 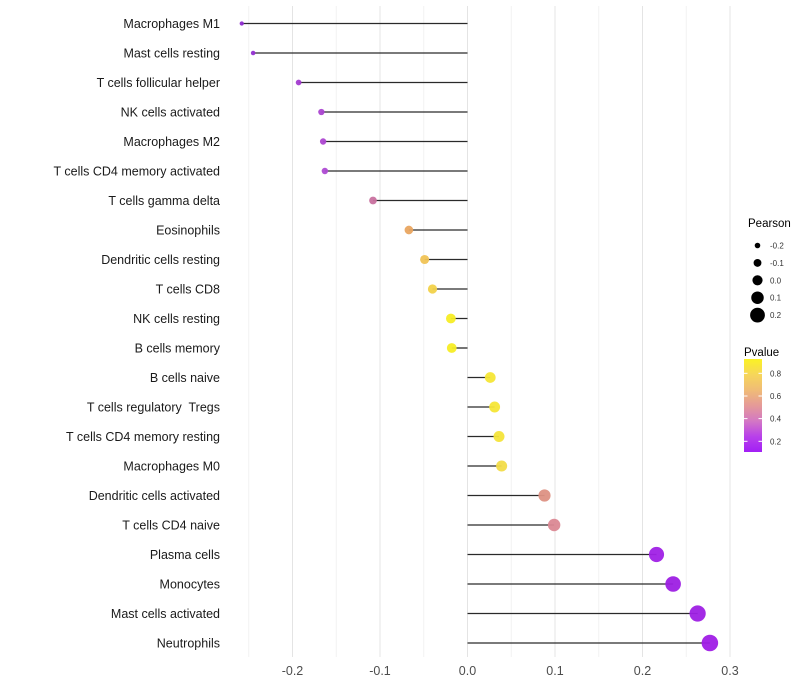 I want to click on category-label: Eosinophils, so click(x=188, y=231).